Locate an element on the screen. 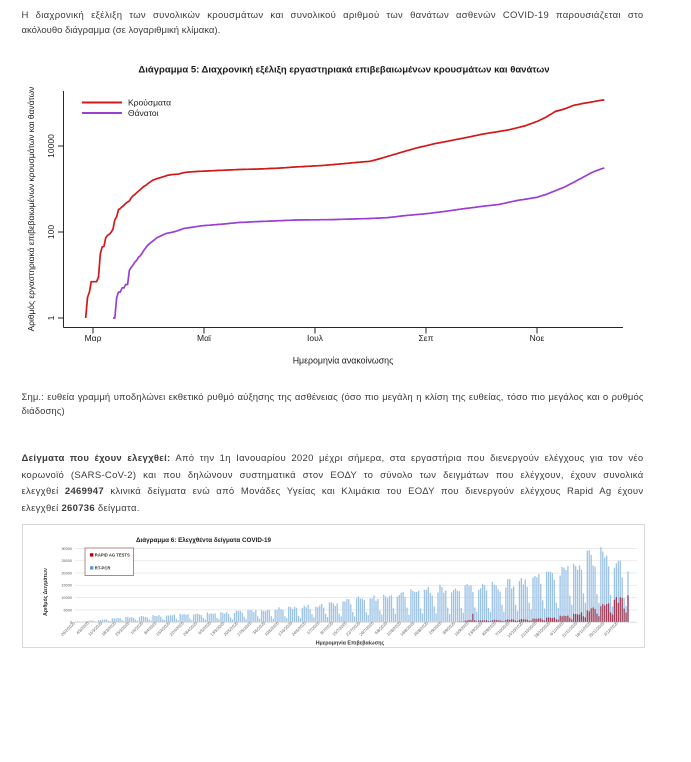 This screenshot has height=762, width=691. svg-text: Ημερομηνία ανακοίνωσης is located at coordinates (343, 361).